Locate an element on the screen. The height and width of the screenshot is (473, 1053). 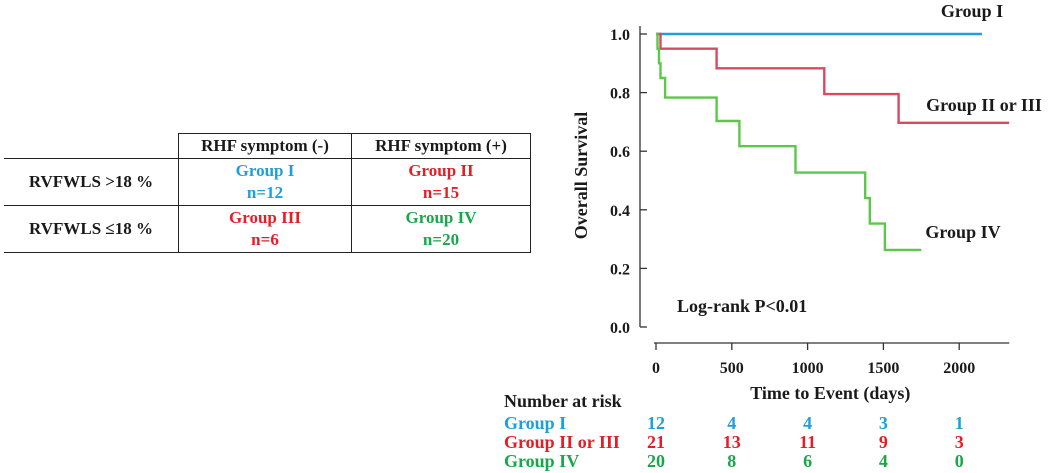
risk-row-label: Group I is located at coordinates (535, 423).